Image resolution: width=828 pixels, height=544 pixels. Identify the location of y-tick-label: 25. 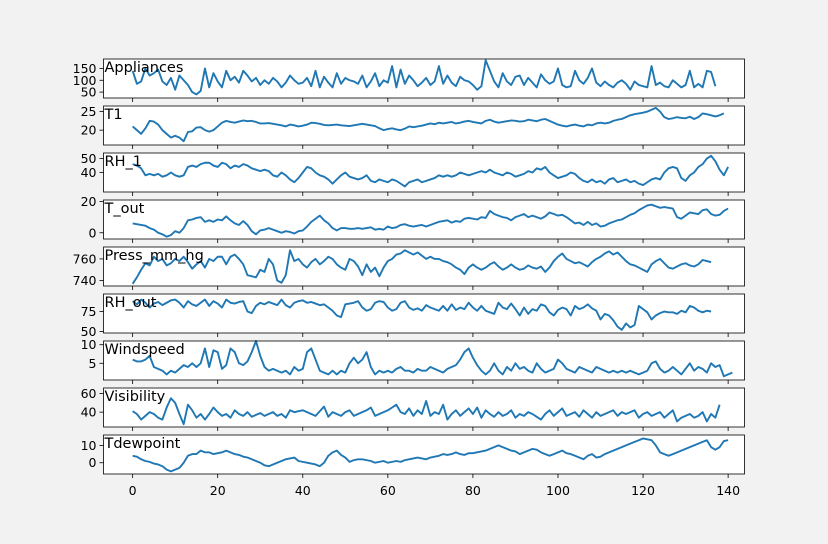
(89, 111).